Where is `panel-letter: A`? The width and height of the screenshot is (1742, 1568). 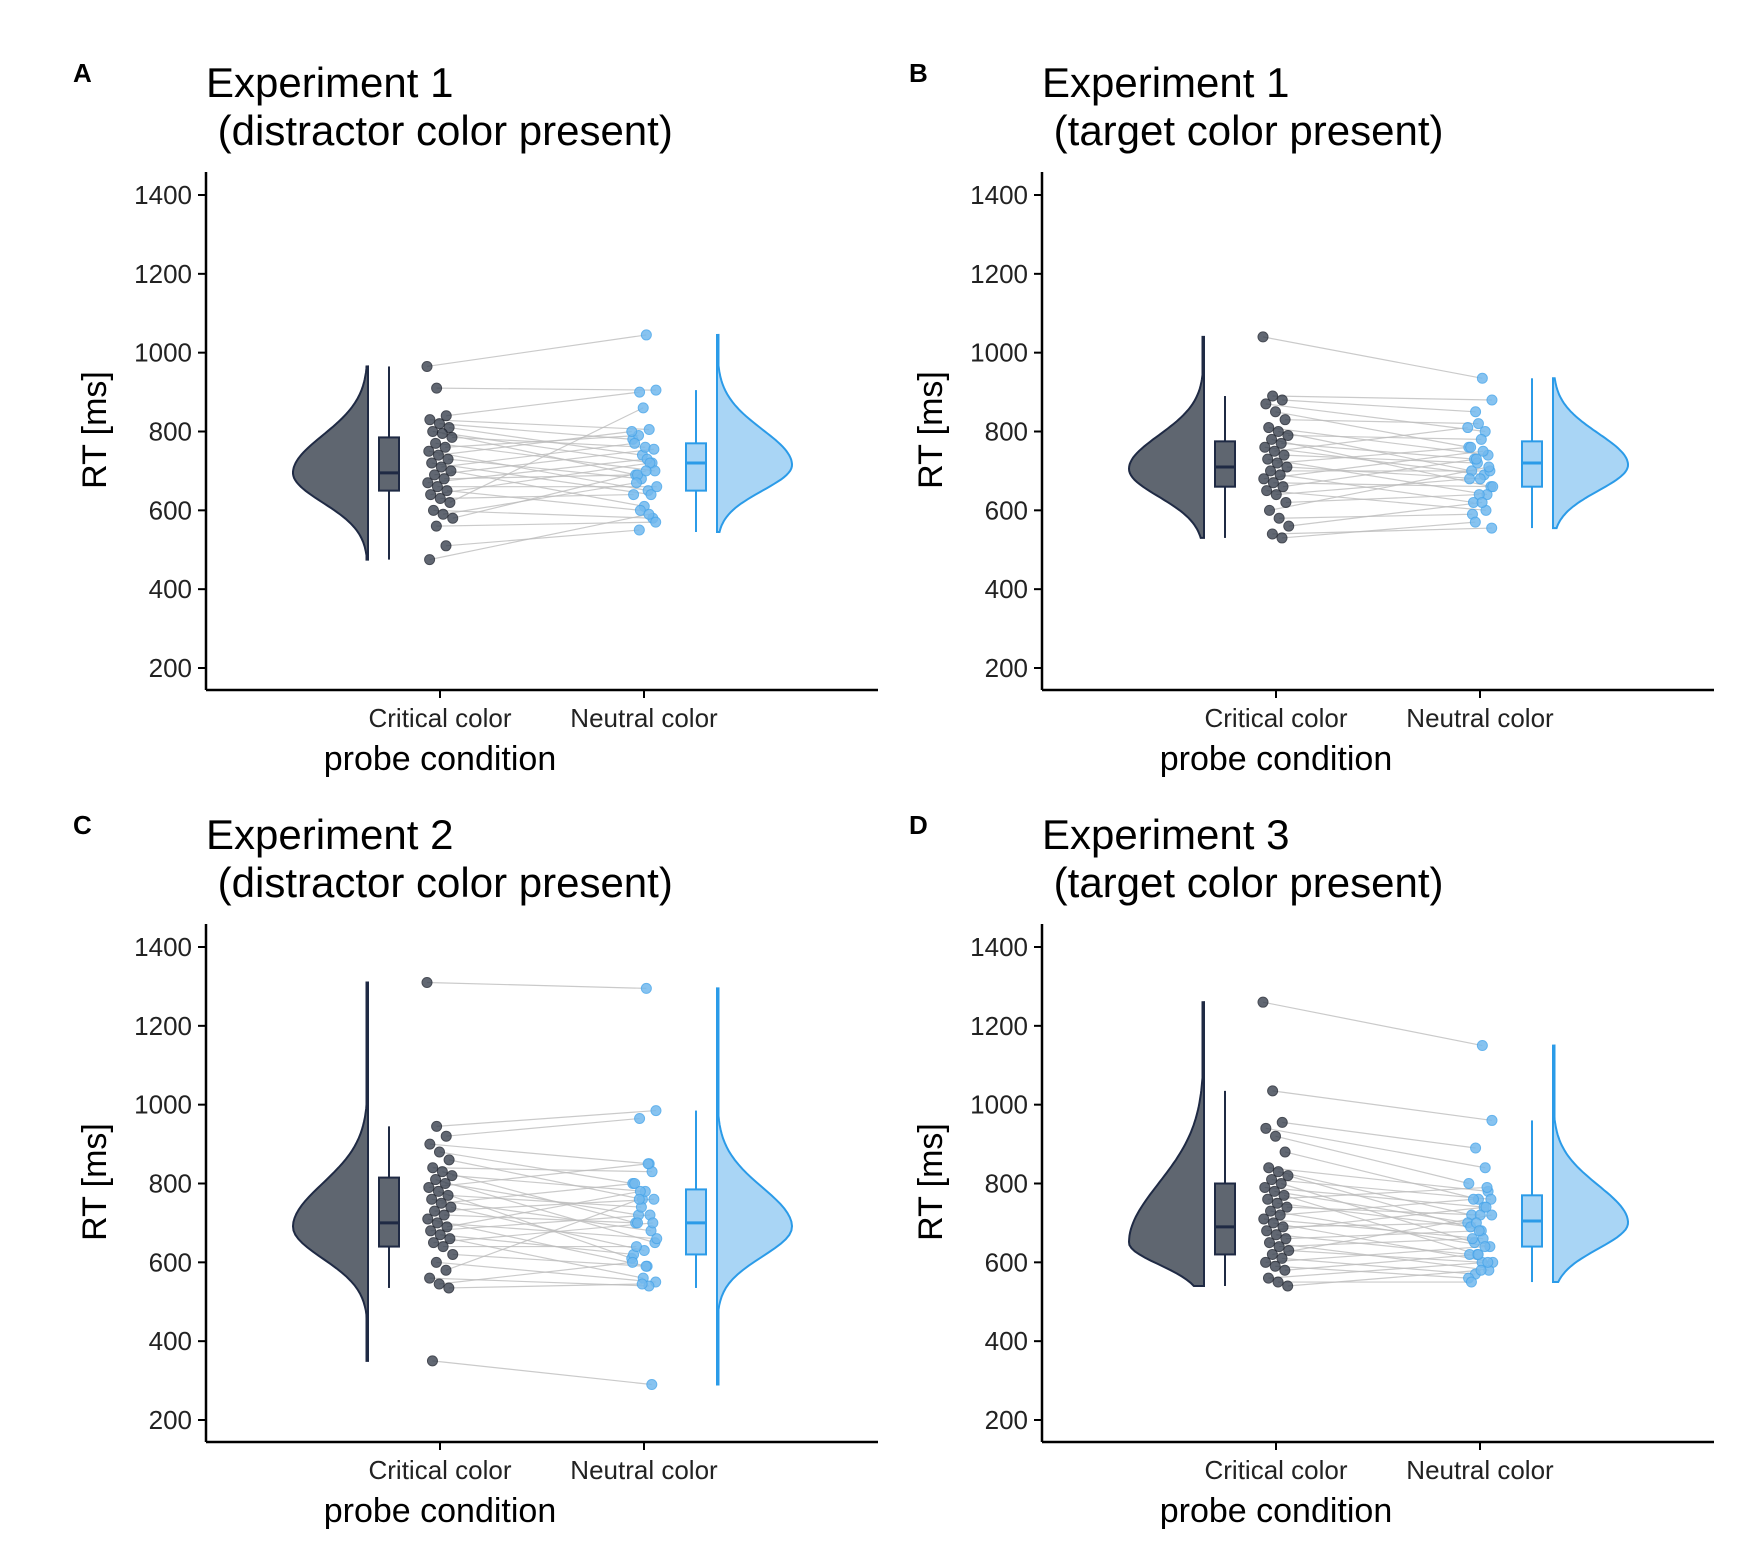 panel-letter: A is located at coordinates (82, 73).